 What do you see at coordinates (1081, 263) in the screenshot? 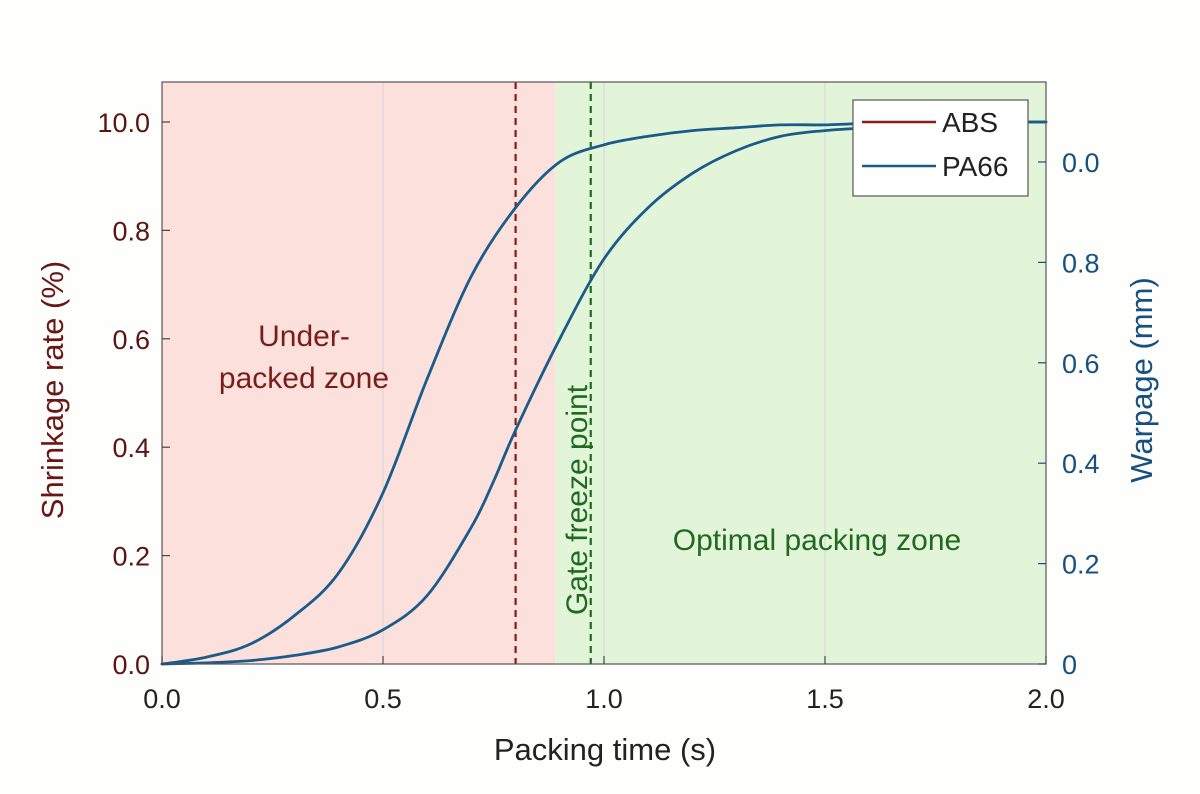
I see `y-right-tick-label: 0.8` at bounding box center [1081, 263].